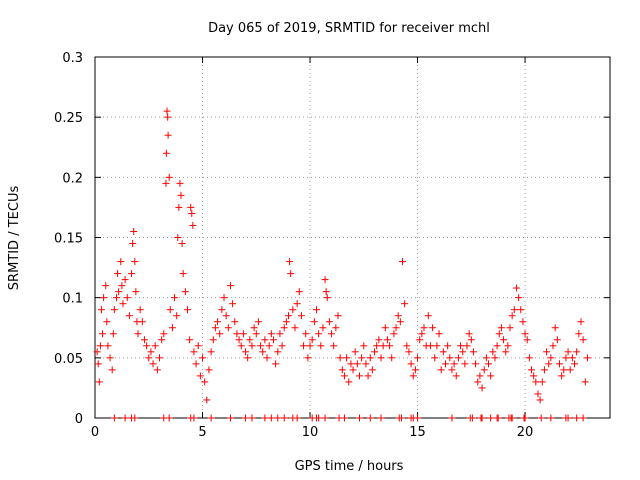  I want to click on y-tick-label: 0.2, so click(72, 178).